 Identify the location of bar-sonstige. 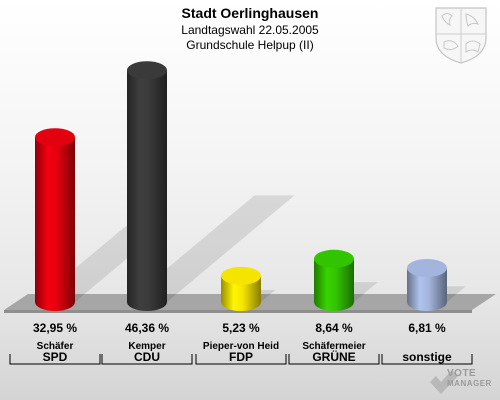
(427, 284).